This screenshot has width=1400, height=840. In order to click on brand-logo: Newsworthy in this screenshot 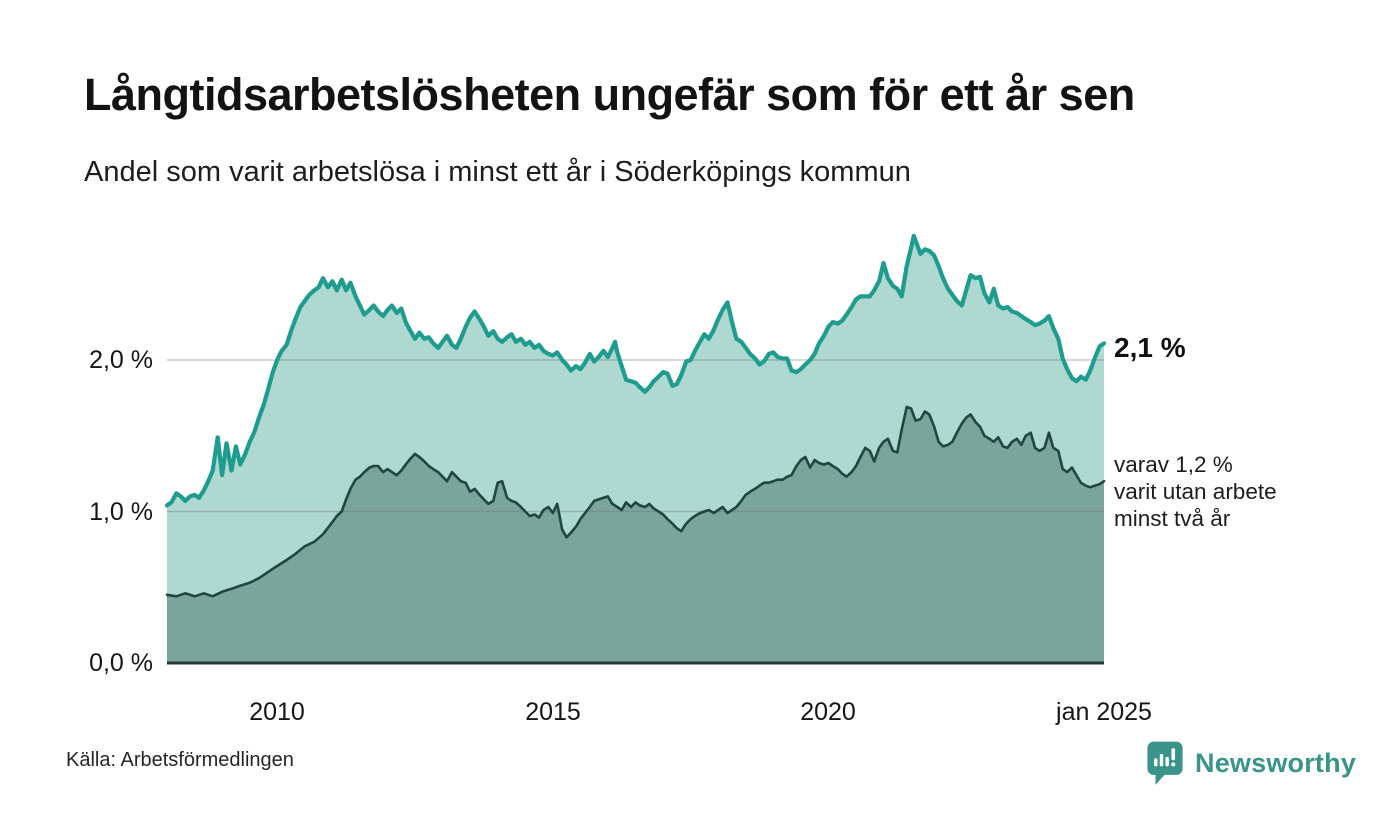, I will do `click(1251, 763)`.